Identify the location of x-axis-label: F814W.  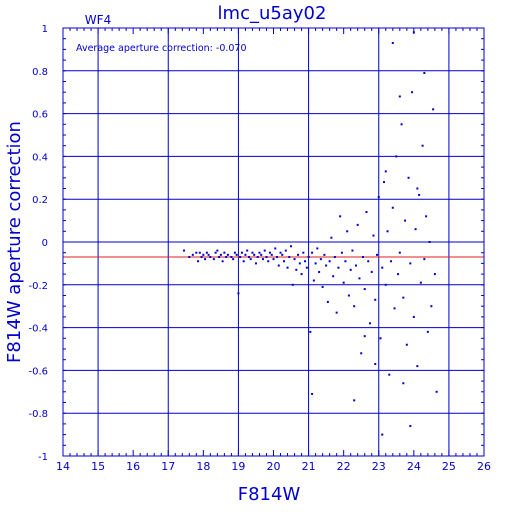
(269, 494).